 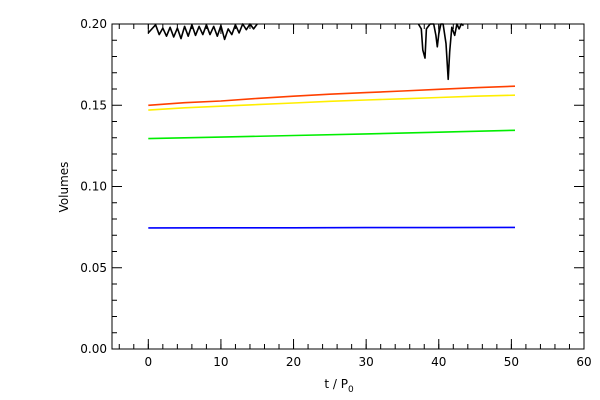 I want to click on x-tick-label: 50, so click(x=511, y=362).